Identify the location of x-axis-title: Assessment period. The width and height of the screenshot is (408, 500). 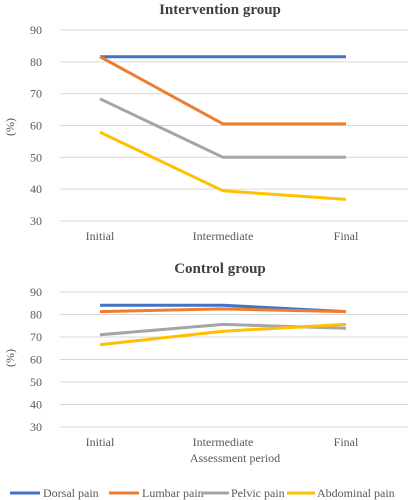
(235, 458).